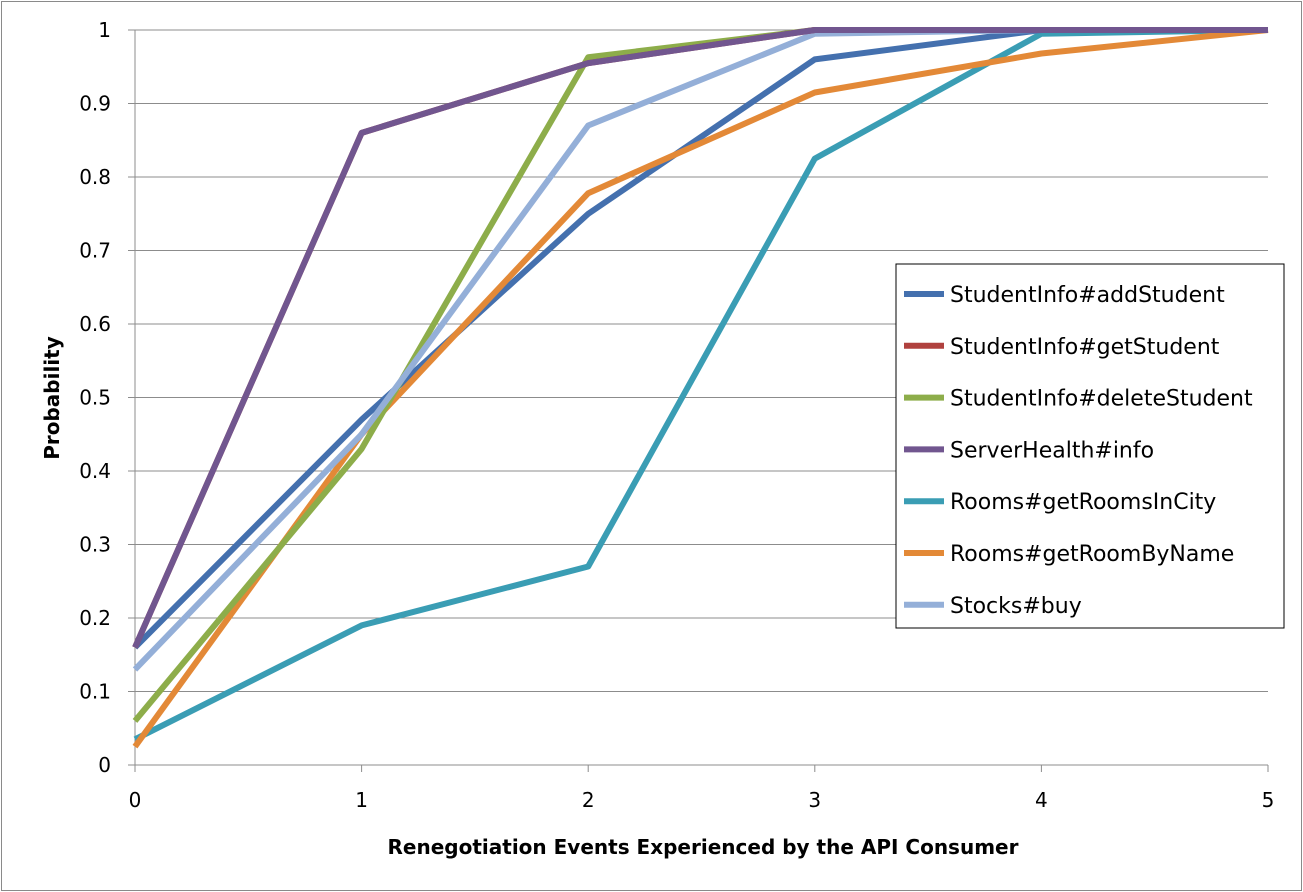 Image resolution: width=1303 pixels, height=892 pixels. Describe the element at coordinates (104, 30) in the screenshot. I see `y-tick-label: 1` at that location.